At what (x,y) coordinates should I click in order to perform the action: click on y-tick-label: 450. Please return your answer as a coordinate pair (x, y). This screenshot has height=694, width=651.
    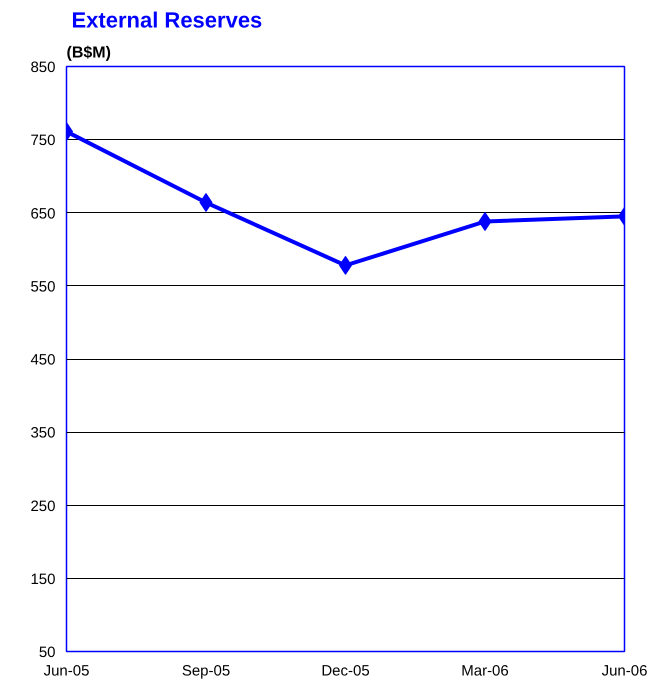
    Looking at the image, I should click on (43, 360).